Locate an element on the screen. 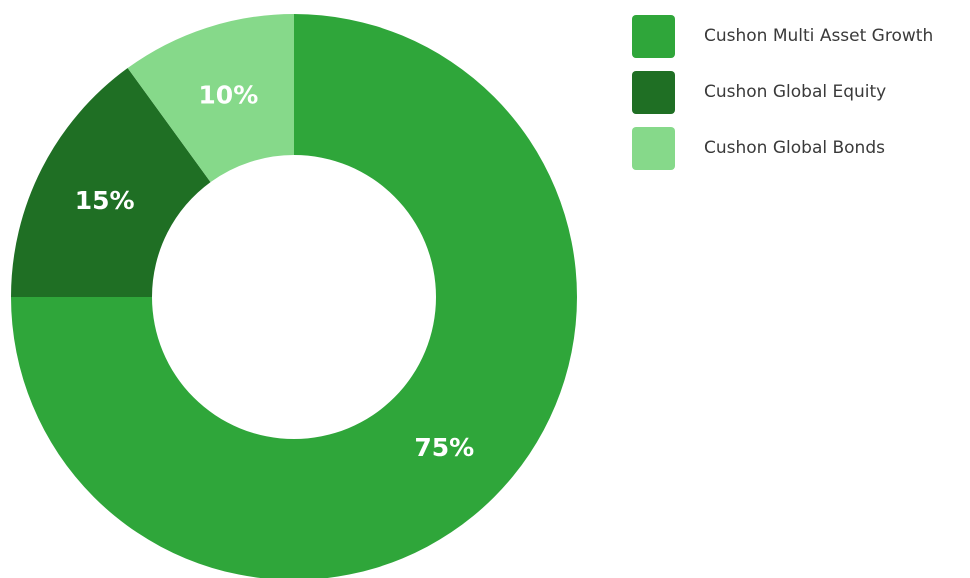 Image resolution: width=970 pixels, height=578 pixels. legend-label-global-equity: Cushon Global Equity is located at coordinates (795, 92).